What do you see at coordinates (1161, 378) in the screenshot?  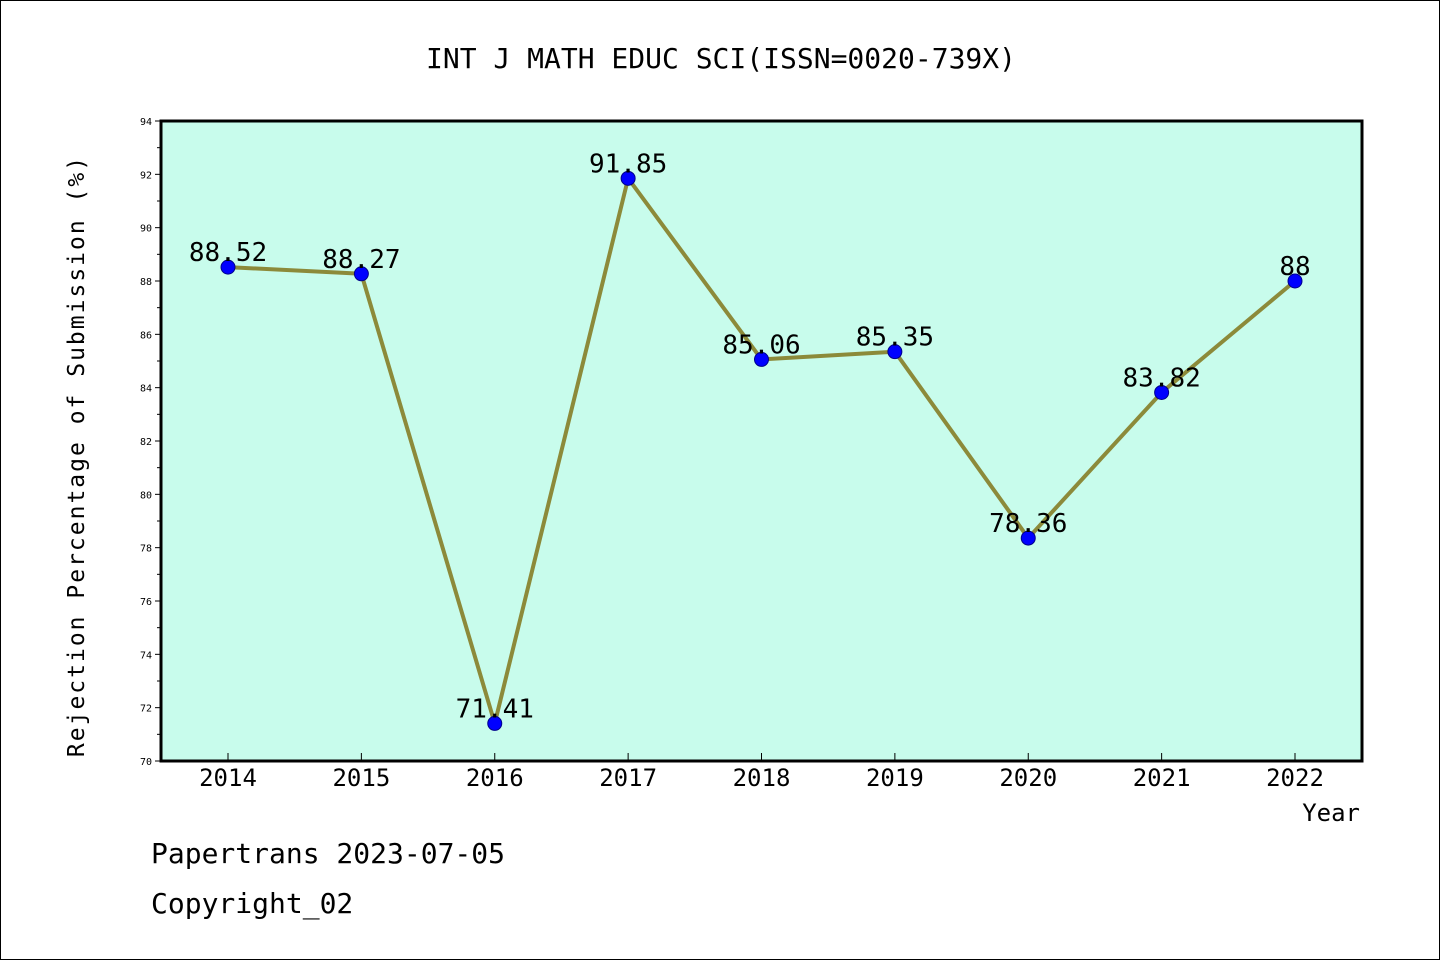 I see `data-label: 83.82` at bounding box center [1161, 378].